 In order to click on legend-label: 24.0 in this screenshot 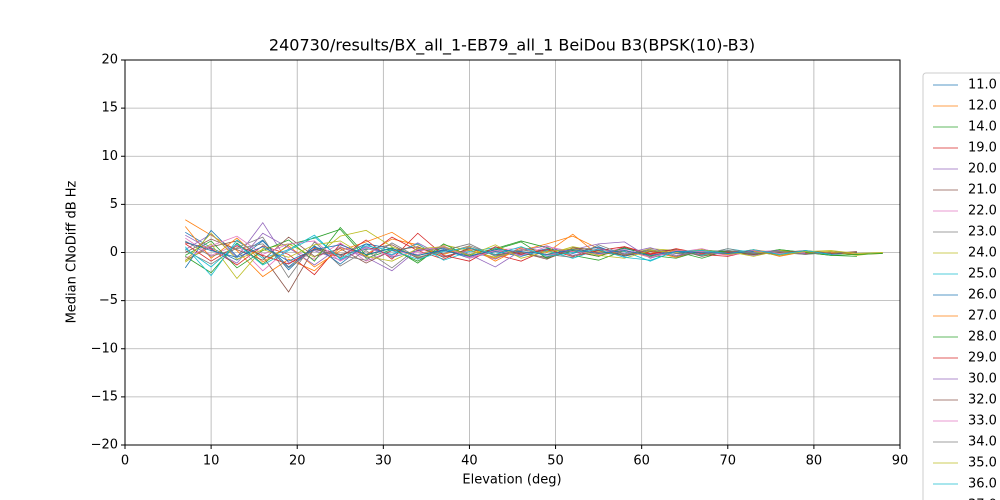, I will do `click(982, 253)`.